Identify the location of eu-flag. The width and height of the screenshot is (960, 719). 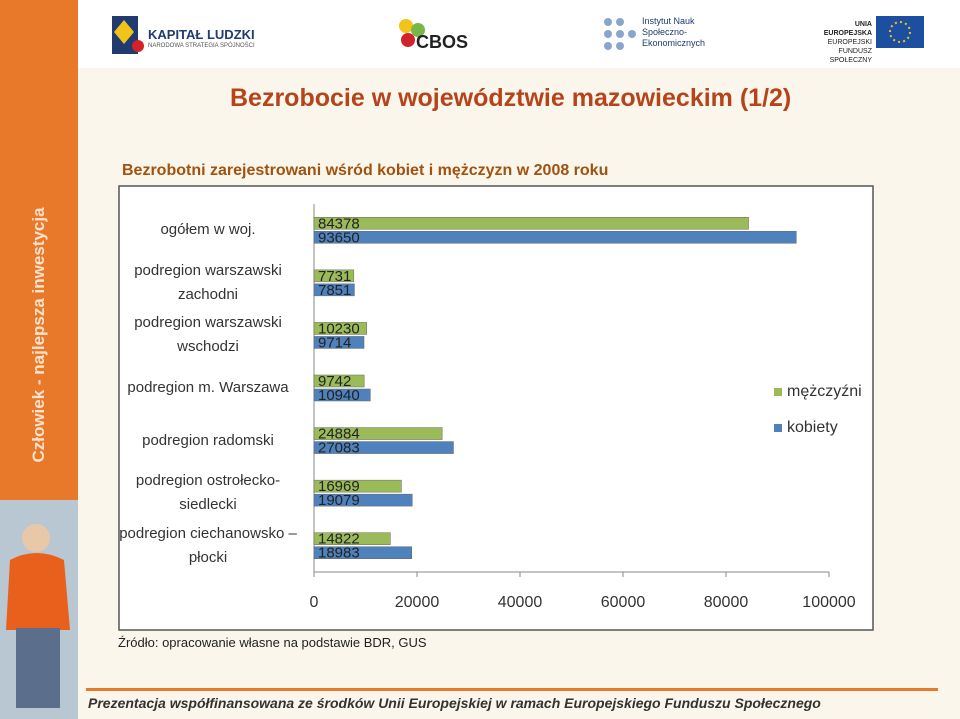
(900, 32).